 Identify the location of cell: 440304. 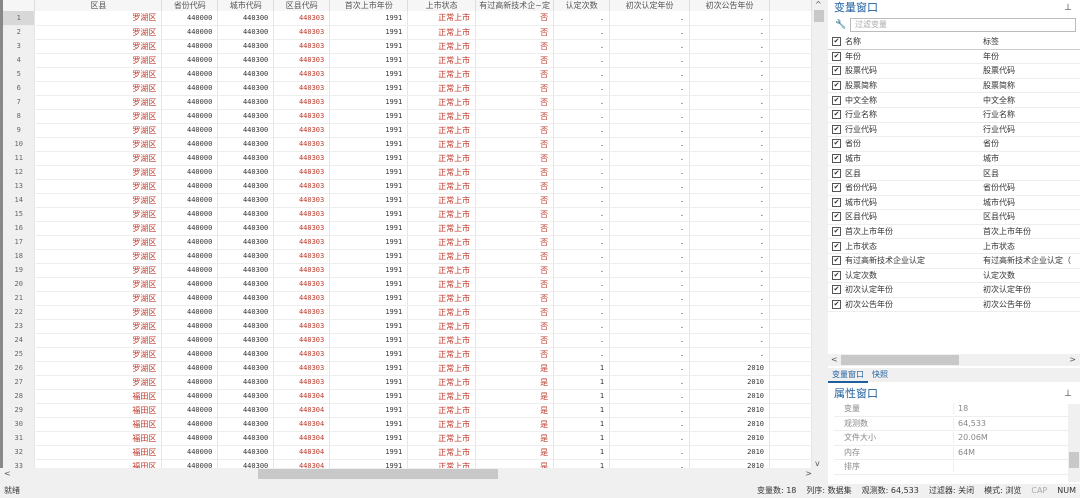
(302, 396).